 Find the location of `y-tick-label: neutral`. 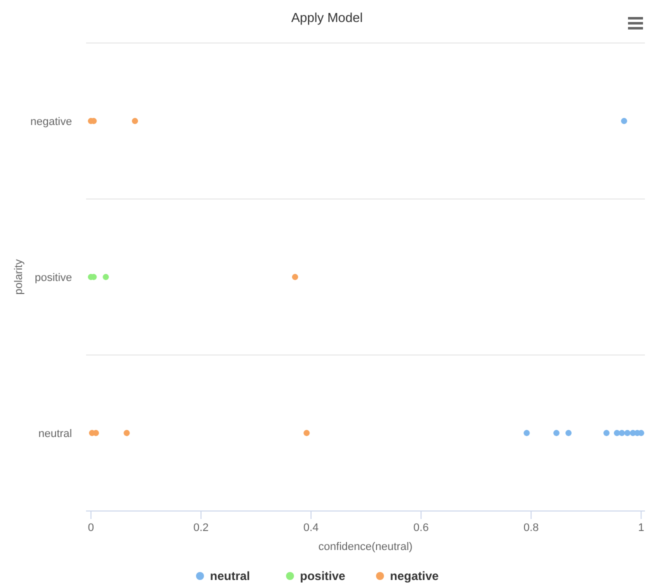

y-tick-label: neutral is located at coordinates (55, 434).